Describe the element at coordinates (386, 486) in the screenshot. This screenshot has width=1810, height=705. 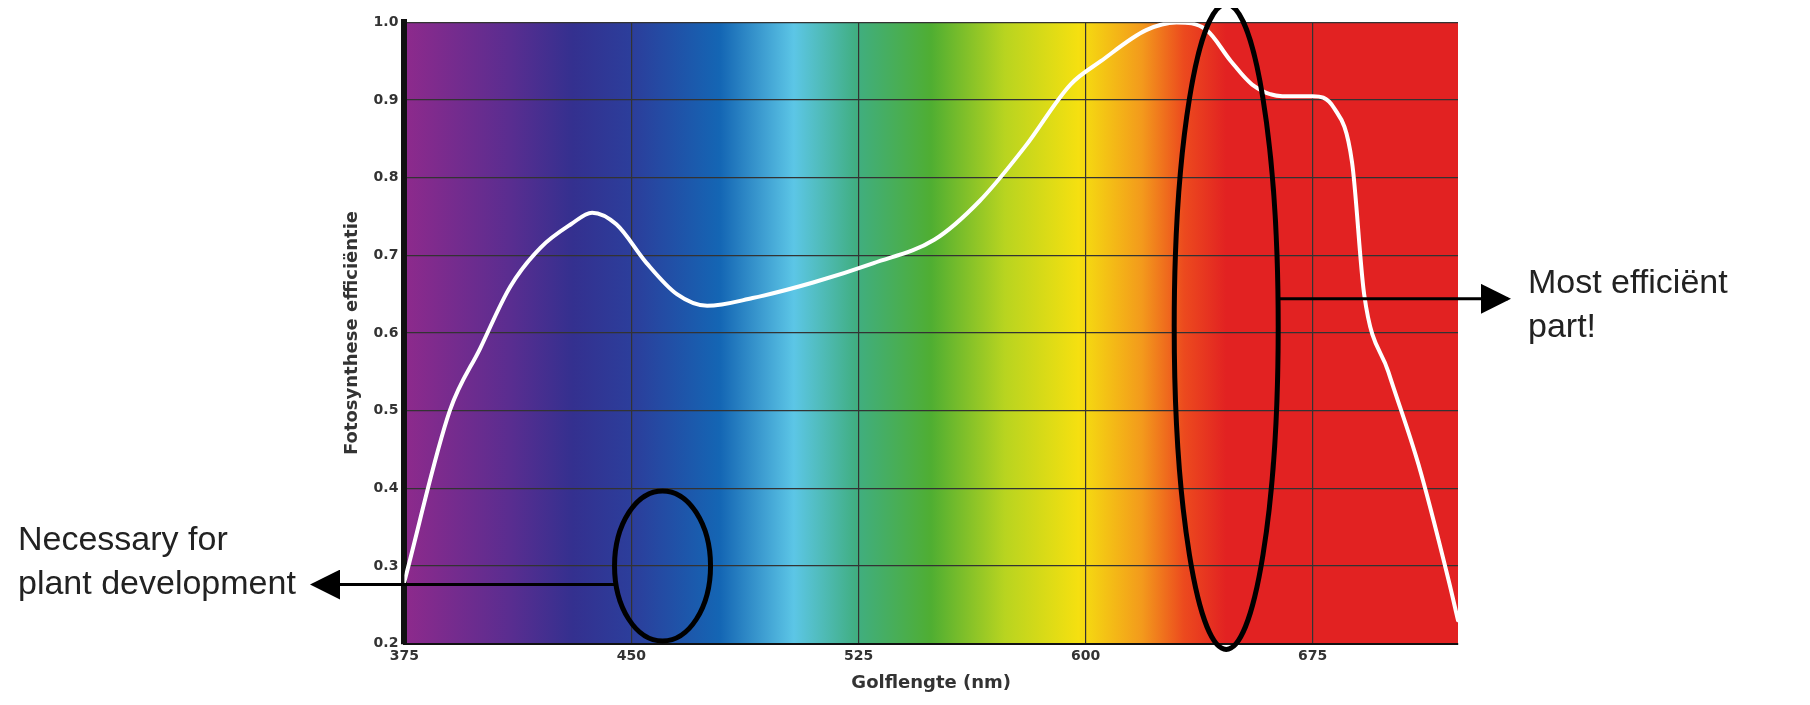
I see `y-tick-label: 0.4` at that location.